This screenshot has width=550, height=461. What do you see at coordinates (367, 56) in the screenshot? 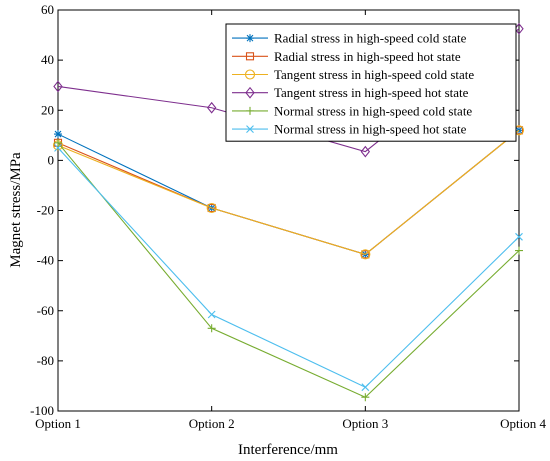
I see `legend-label: Radial stress in high-speed hot state` at bounding box center [367, 56].